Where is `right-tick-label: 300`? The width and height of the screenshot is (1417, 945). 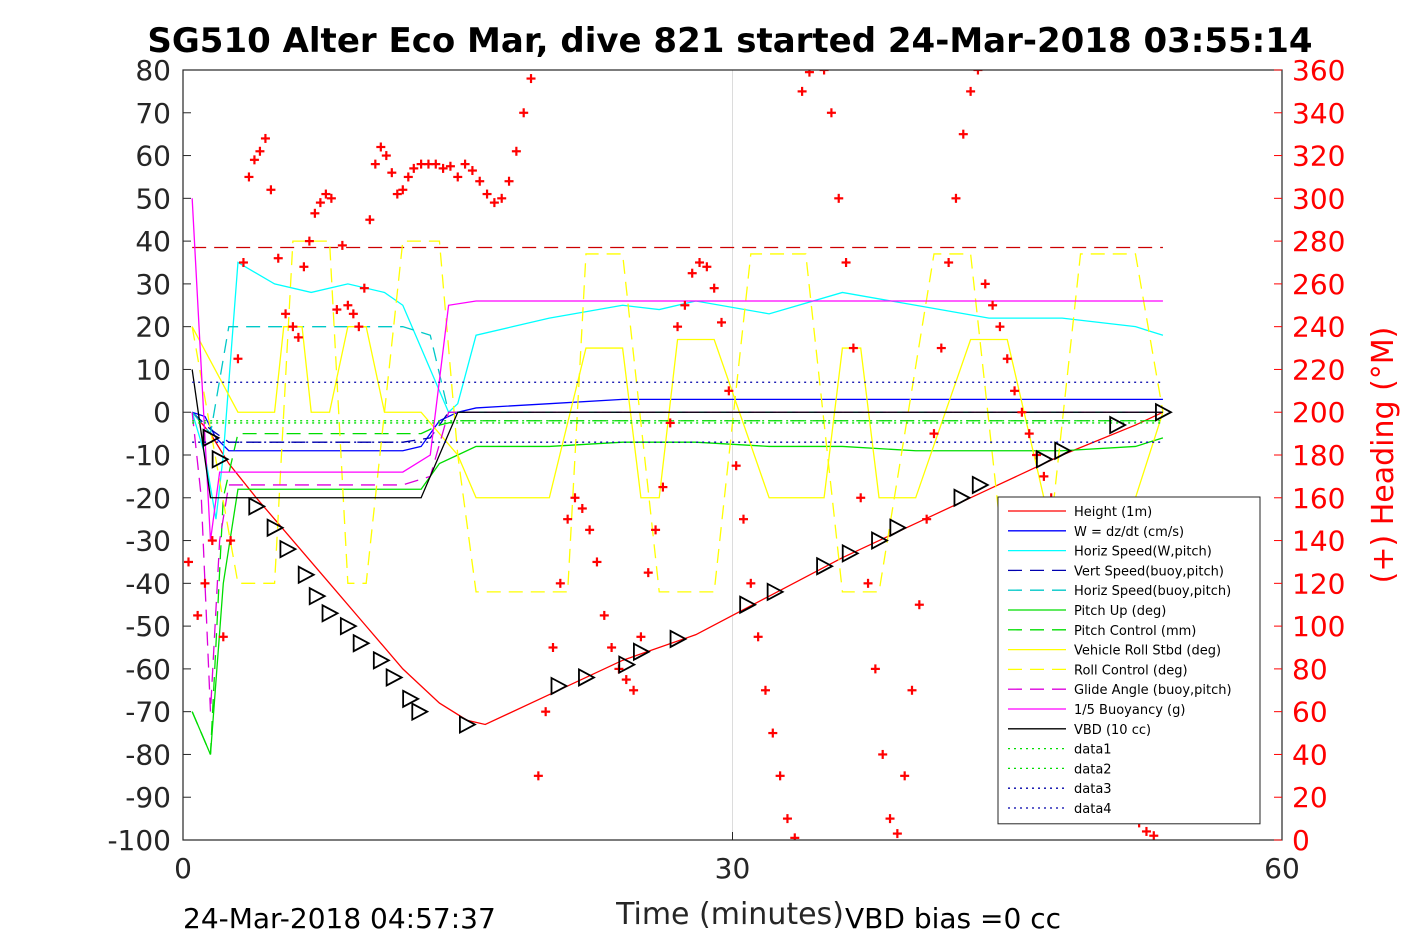
right-tick-label: 300 is located at coordinates (1318, 198).